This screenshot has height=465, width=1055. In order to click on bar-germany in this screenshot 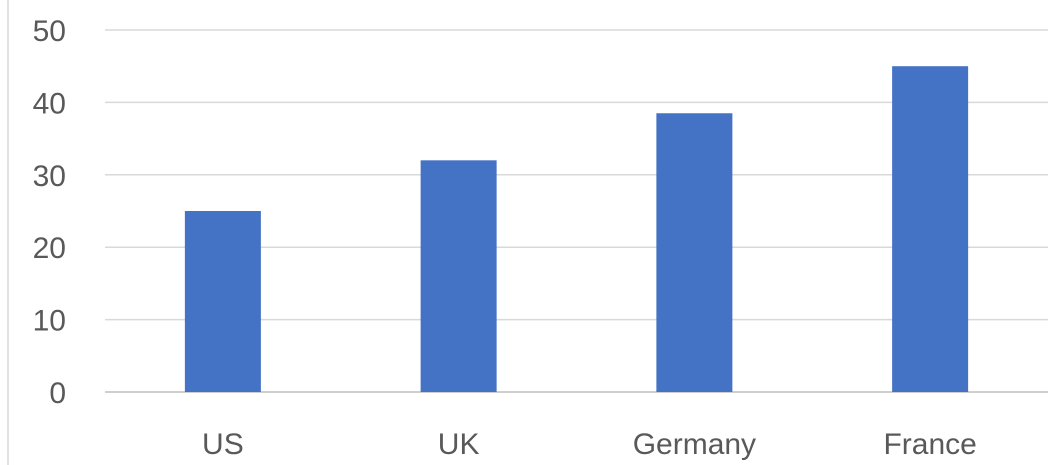, I will do `click(694, 252)`.